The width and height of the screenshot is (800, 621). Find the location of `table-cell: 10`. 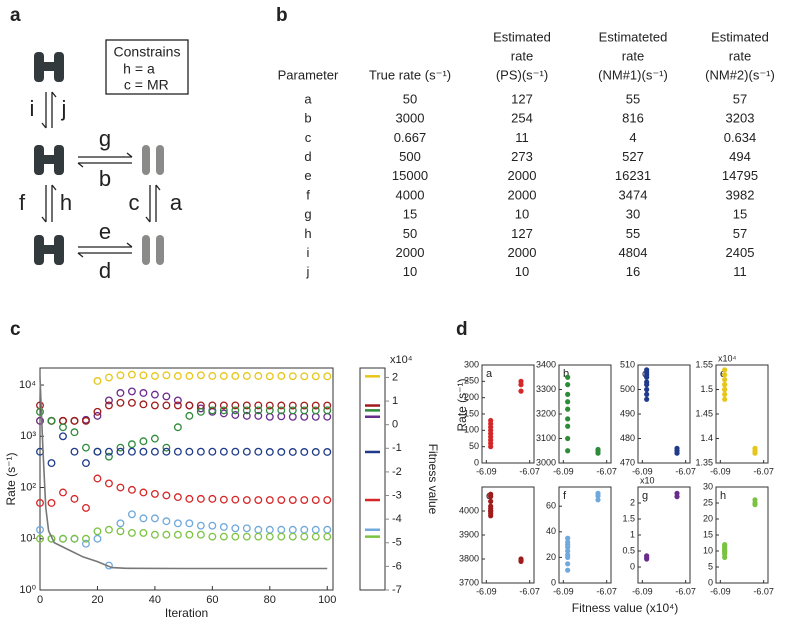

table-cell: 10 is located at coordinates (522, 214).